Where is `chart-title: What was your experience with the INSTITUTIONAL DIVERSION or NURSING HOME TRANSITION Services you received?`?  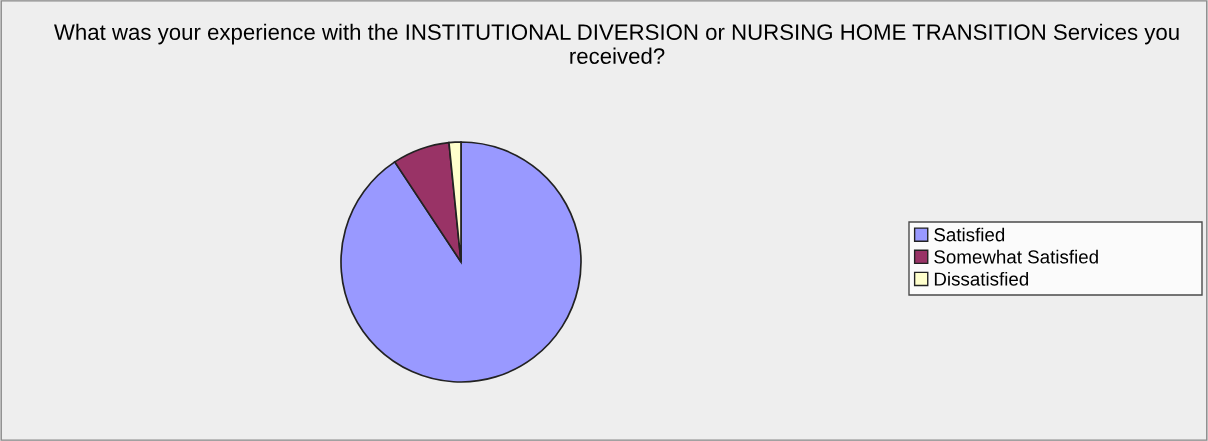
chart-title: What was your experience with the INSTITUTIONAL DIVERSION or NURSING HOME TRANSITION Services you received? is located at coordinates (616, 43).